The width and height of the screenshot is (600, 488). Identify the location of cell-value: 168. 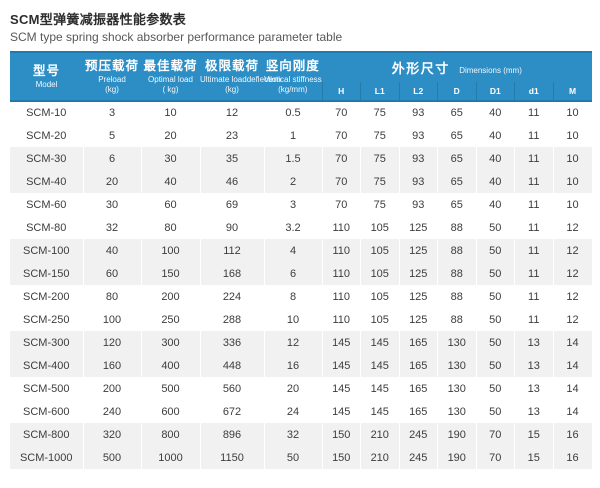
(231, 273).